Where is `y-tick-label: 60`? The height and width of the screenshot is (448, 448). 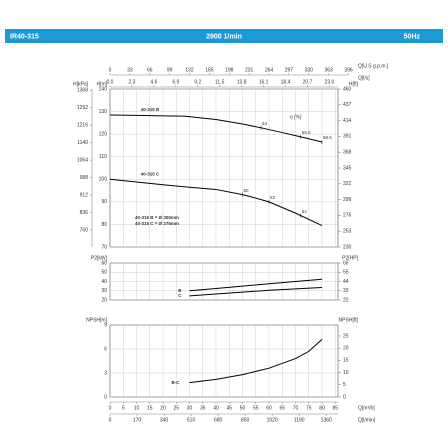 y-tick-label: 60 is located at coordinates (104, 263).